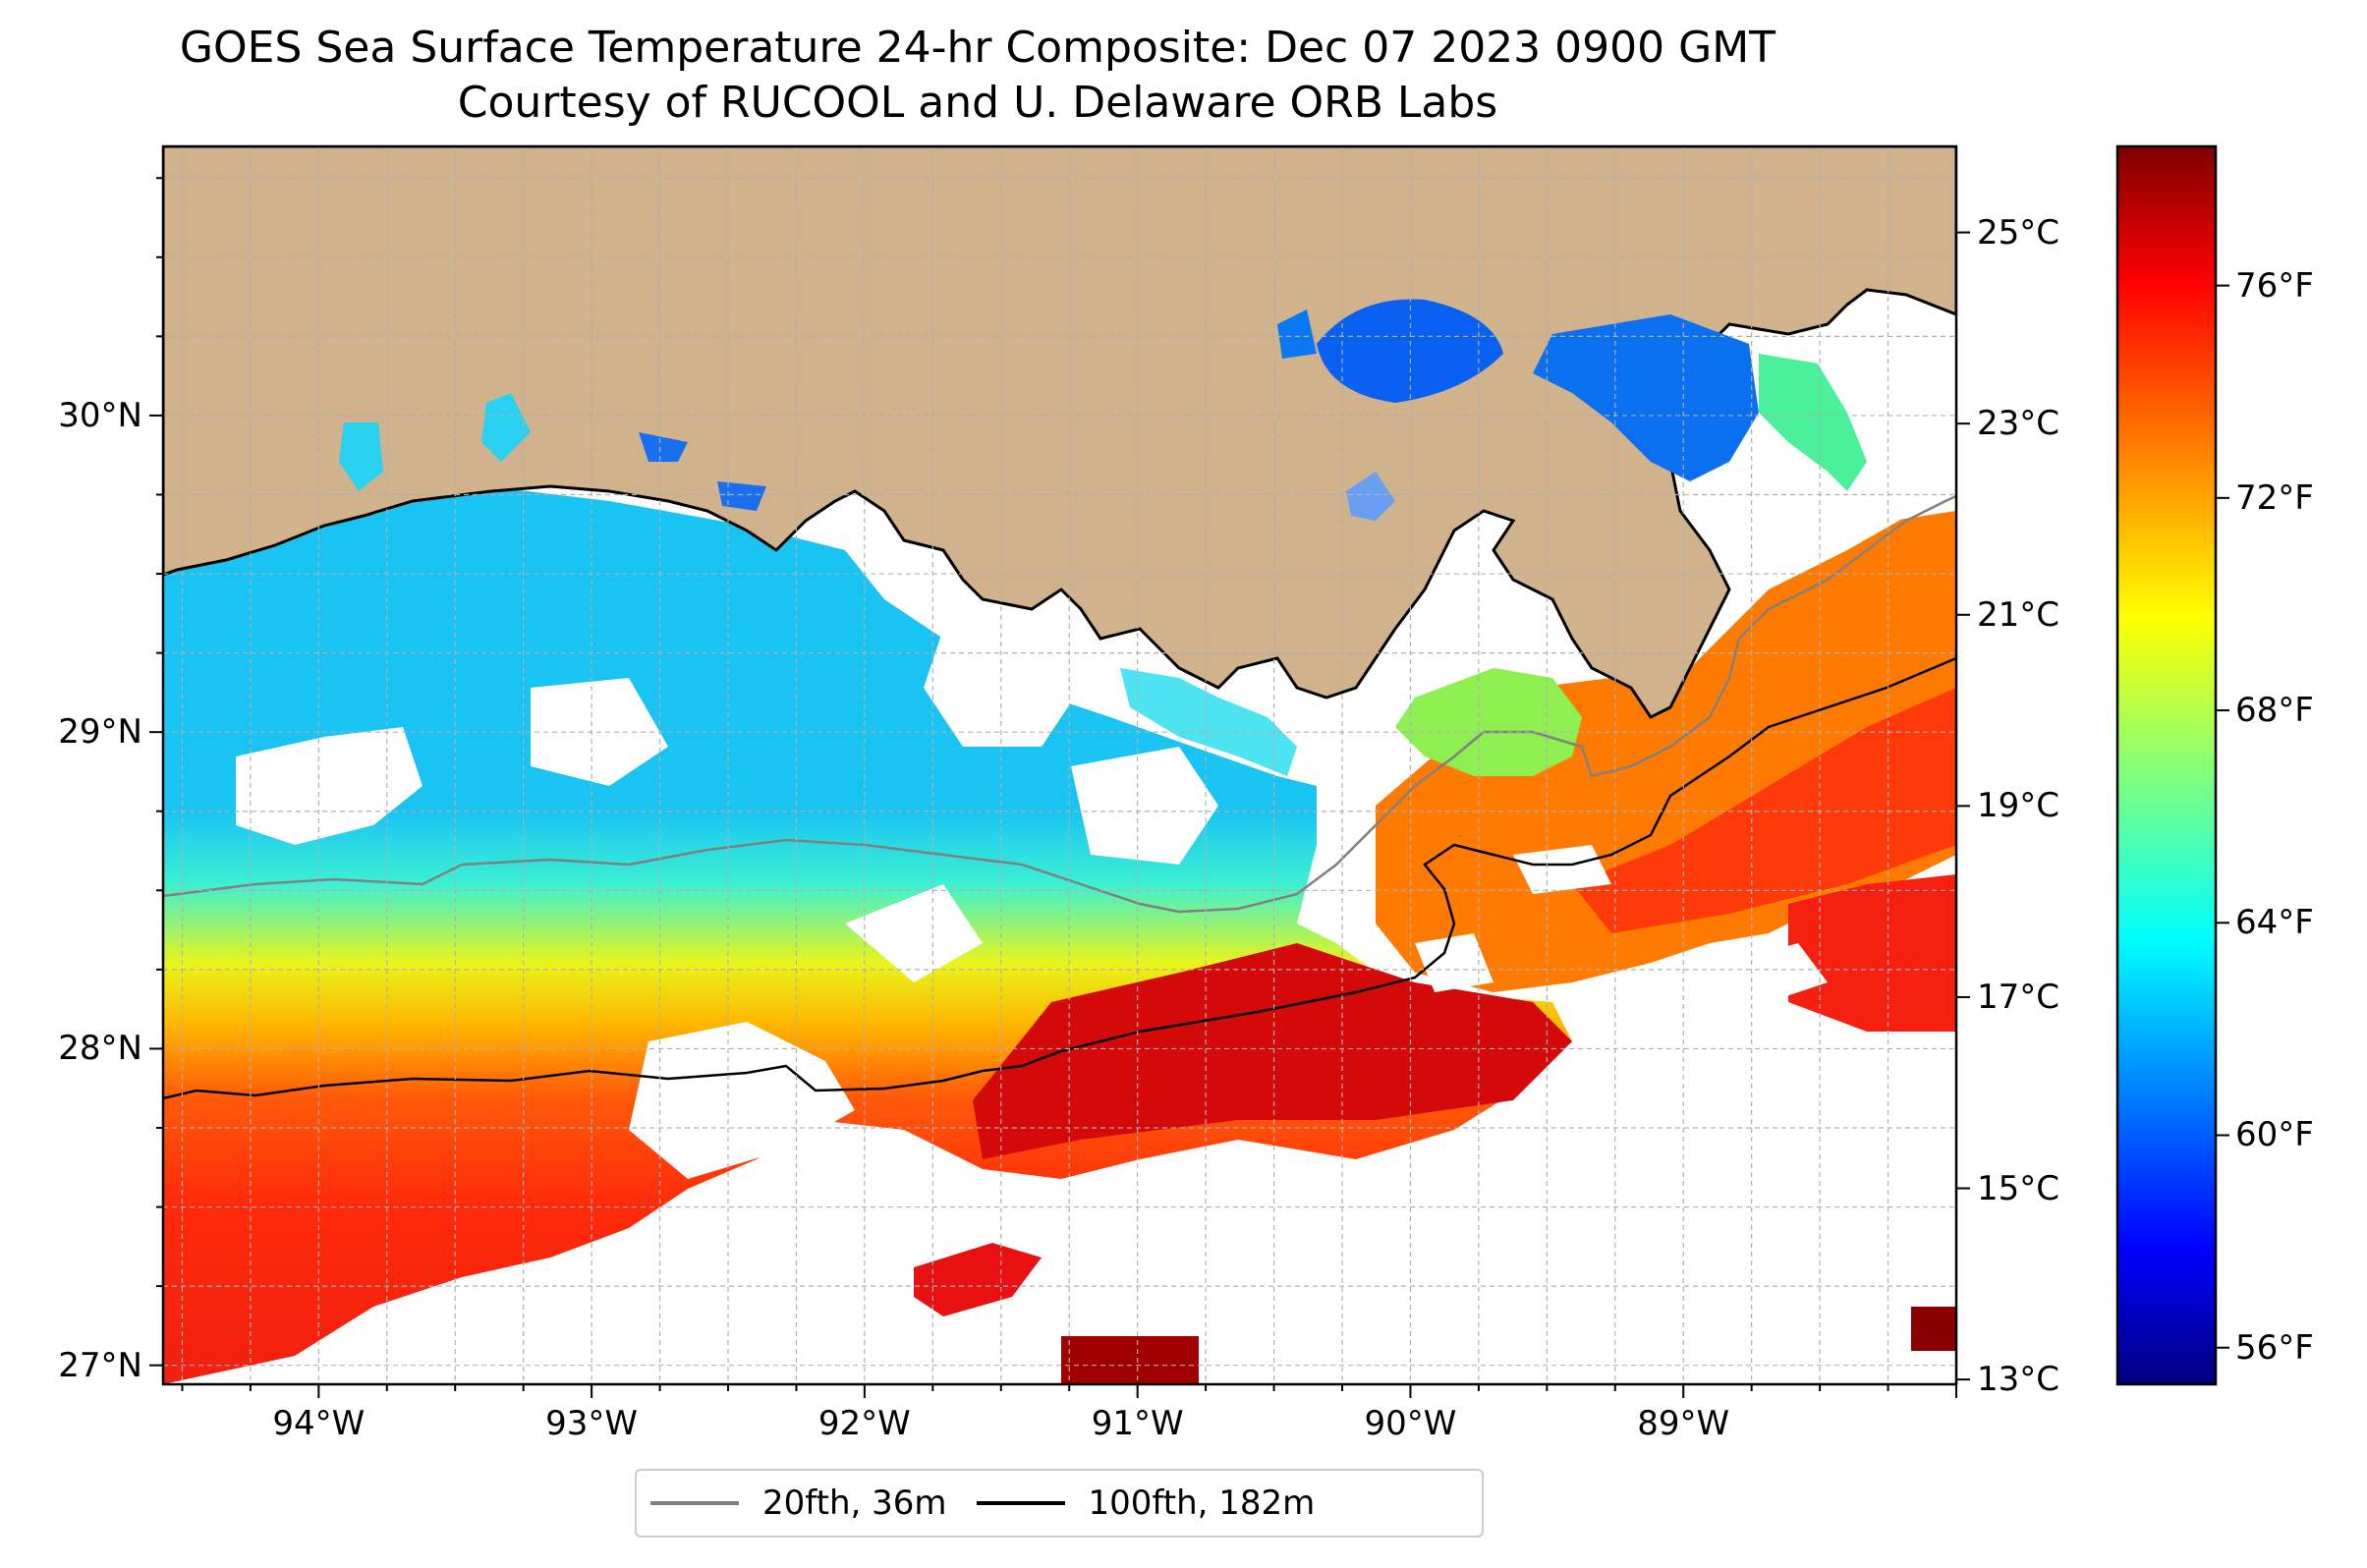  Describe the element at coordinates (100, 415) in the screenshot. I see `lat-tick-label: 30°N` at that location.